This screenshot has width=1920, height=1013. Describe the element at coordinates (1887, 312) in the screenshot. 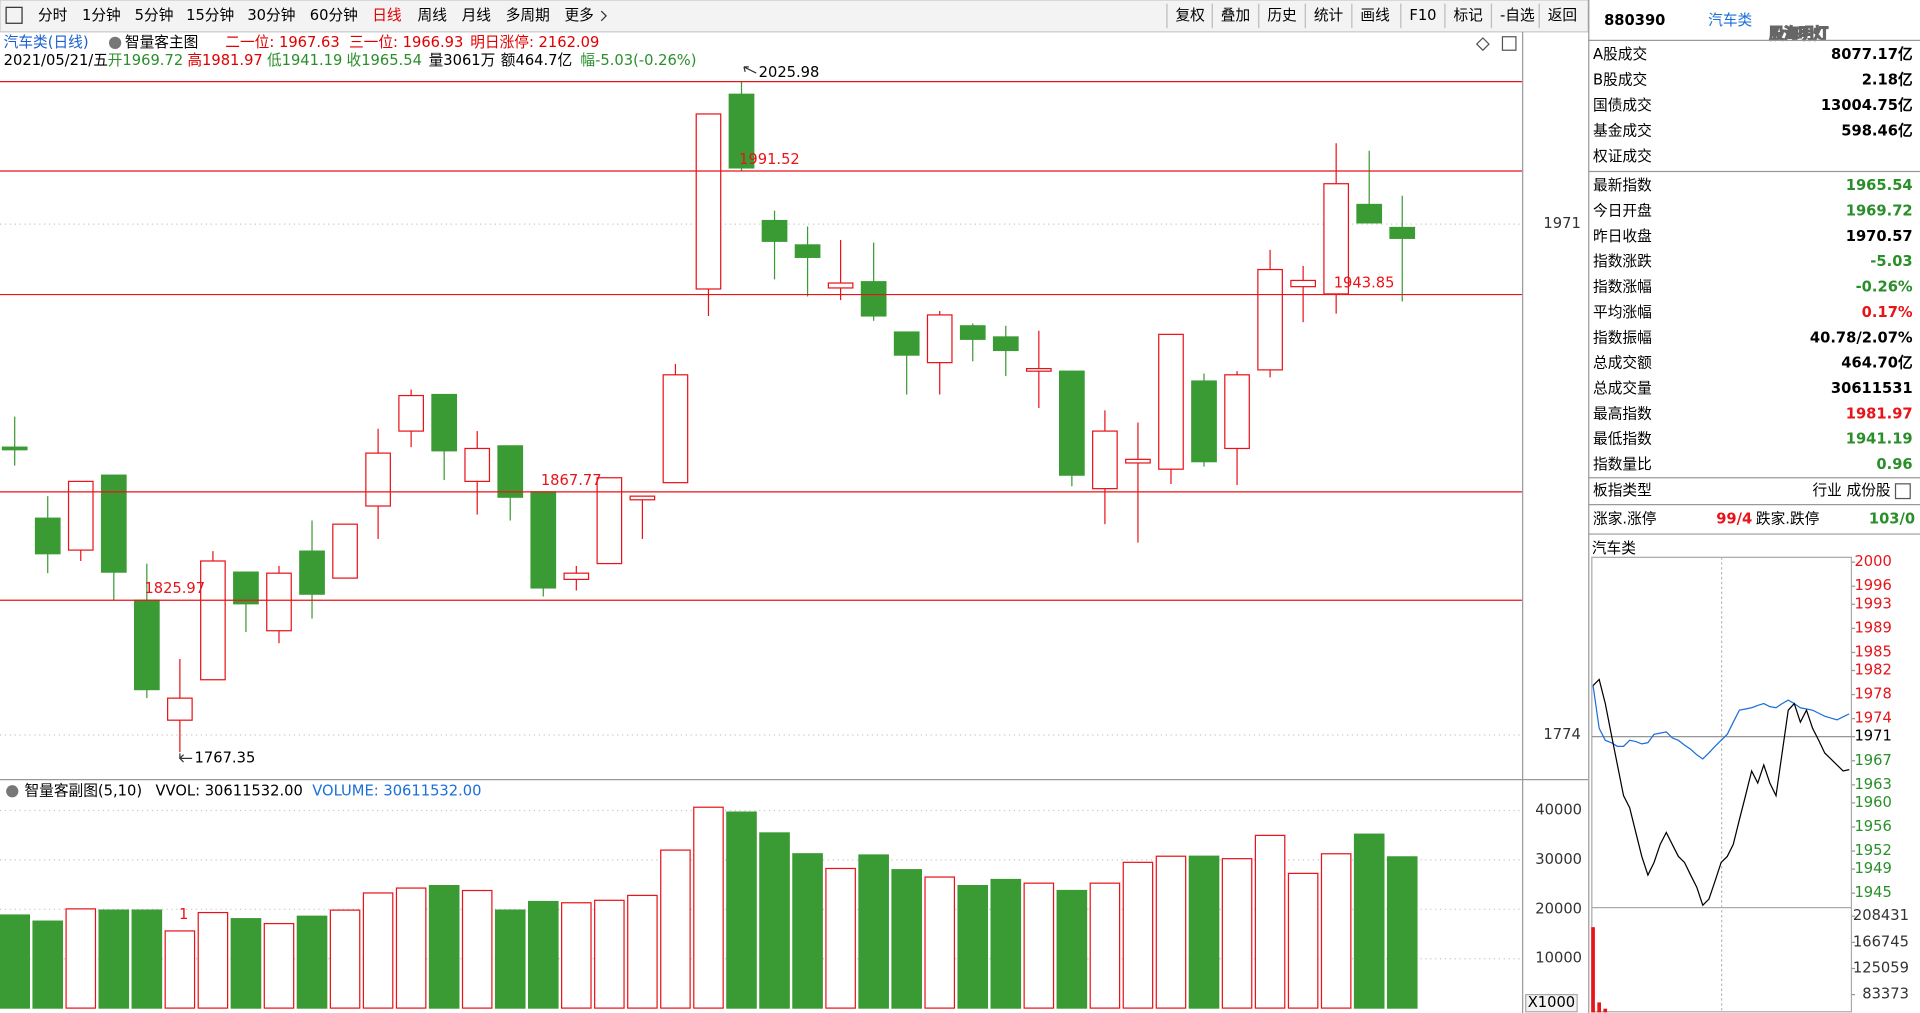

I see `info-value: 0.17%` at that location.